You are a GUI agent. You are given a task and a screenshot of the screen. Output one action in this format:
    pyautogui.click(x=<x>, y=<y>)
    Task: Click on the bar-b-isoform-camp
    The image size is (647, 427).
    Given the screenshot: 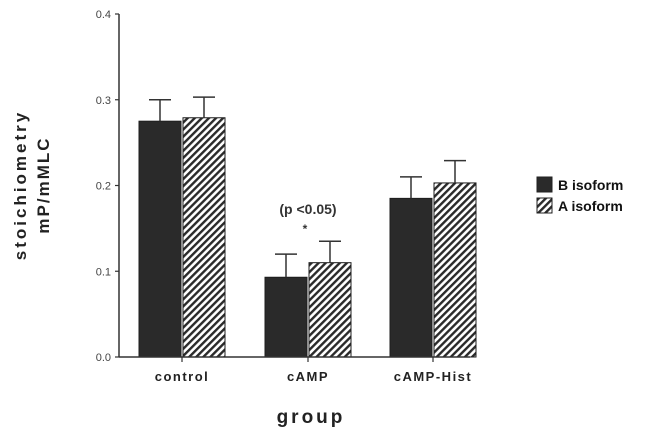 What is the action you would take?
    pyautogui.click(x=286, y=317)
    